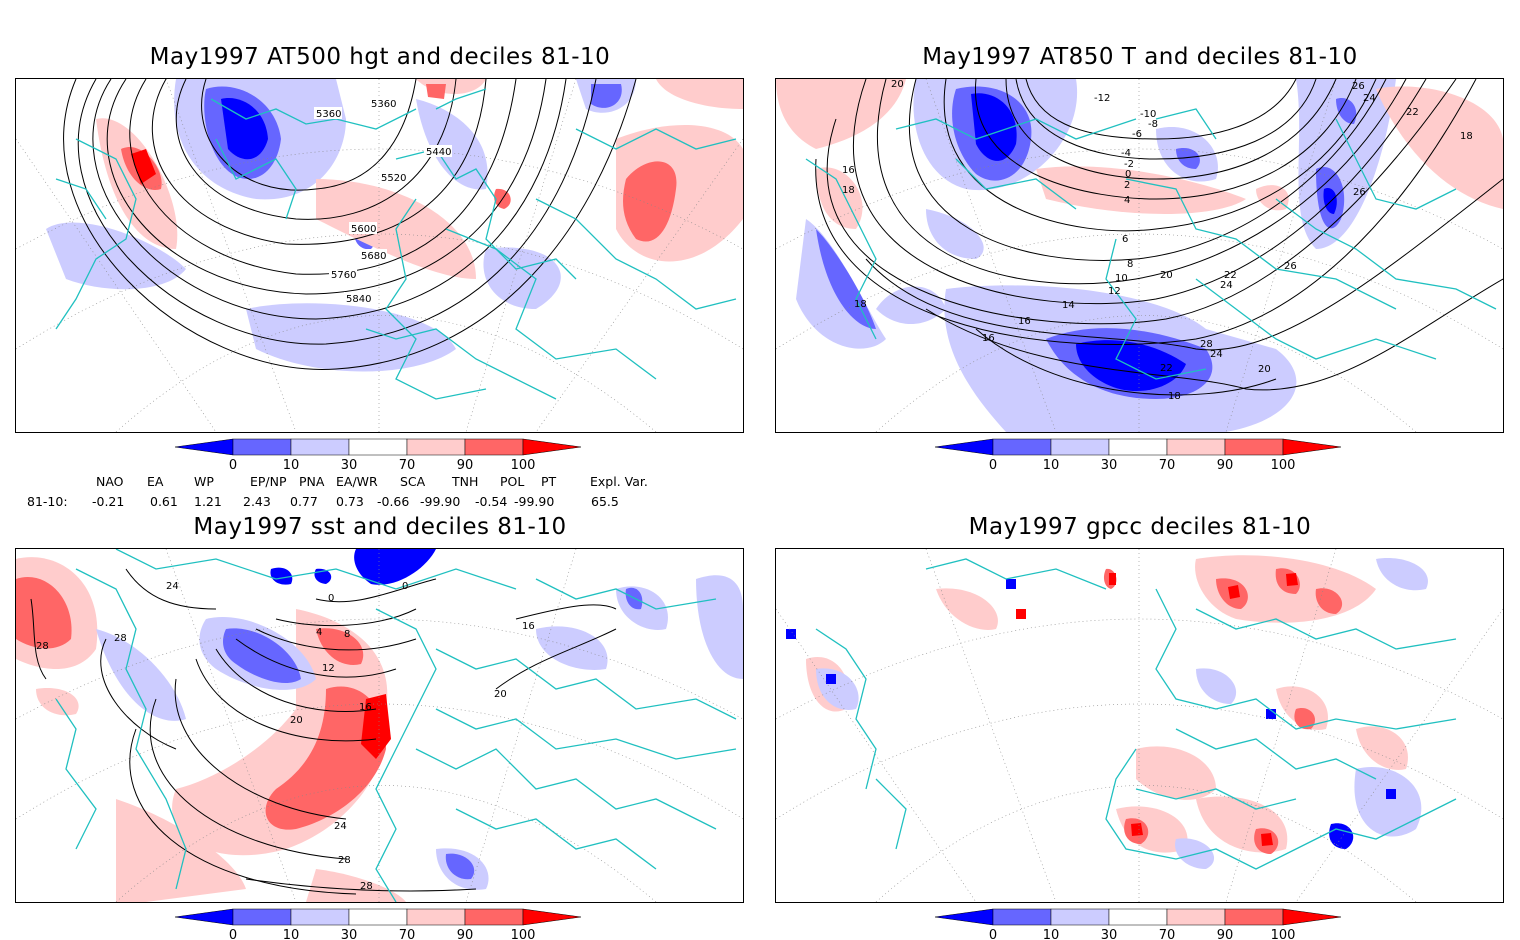  I want to click on index-value: 0.73, so click(350, 501).